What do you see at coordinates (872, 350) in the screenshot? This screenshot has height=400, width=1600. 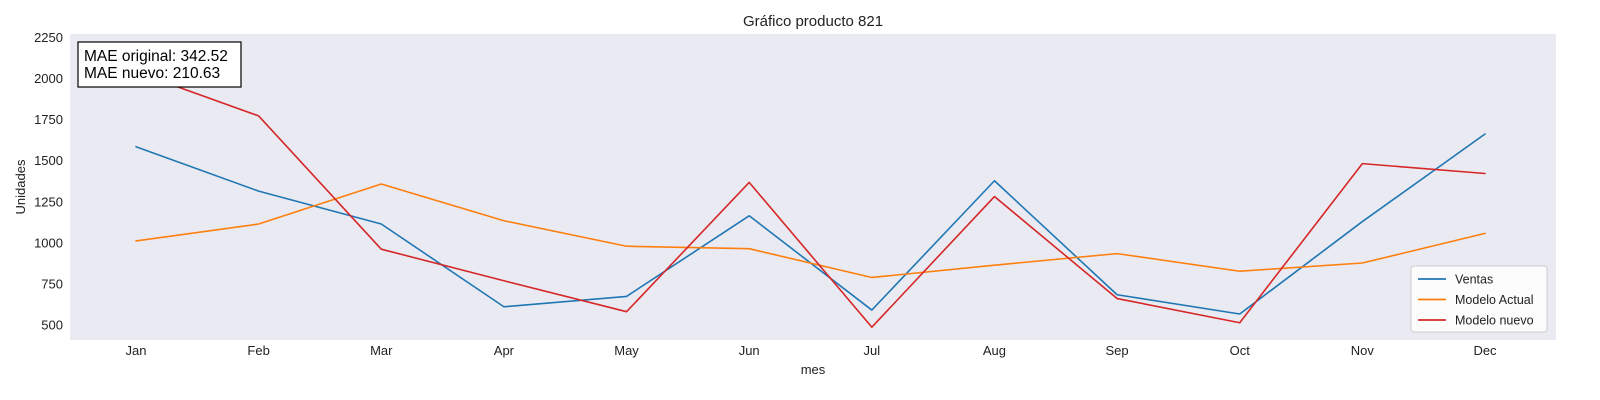 I see `x-tick-label: Jul` at bounding box center [872, 350].